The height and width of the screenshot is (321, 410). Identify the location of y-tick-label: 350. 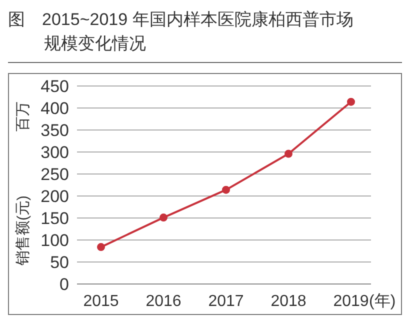
(54, 130).